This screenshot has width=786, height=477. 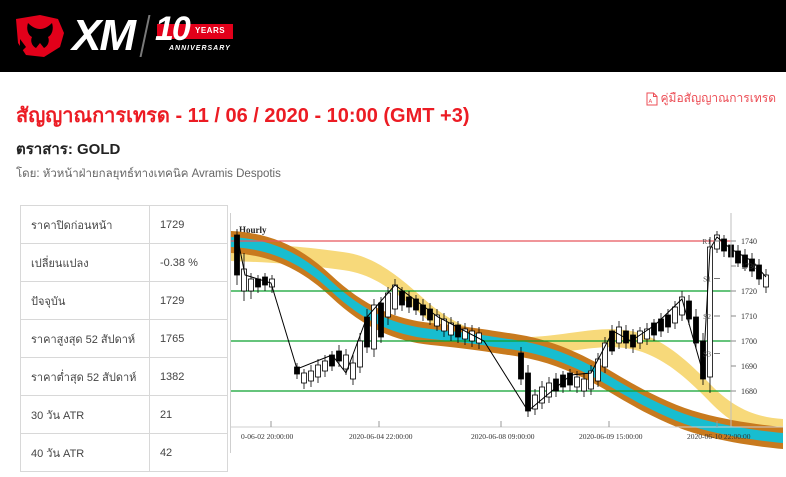 What do you see at coordinates (503, 436) in the screenshot?
I see `x-axis-tick-label: 2020-06-08 09:00:00` at bounding box center [503, 436].